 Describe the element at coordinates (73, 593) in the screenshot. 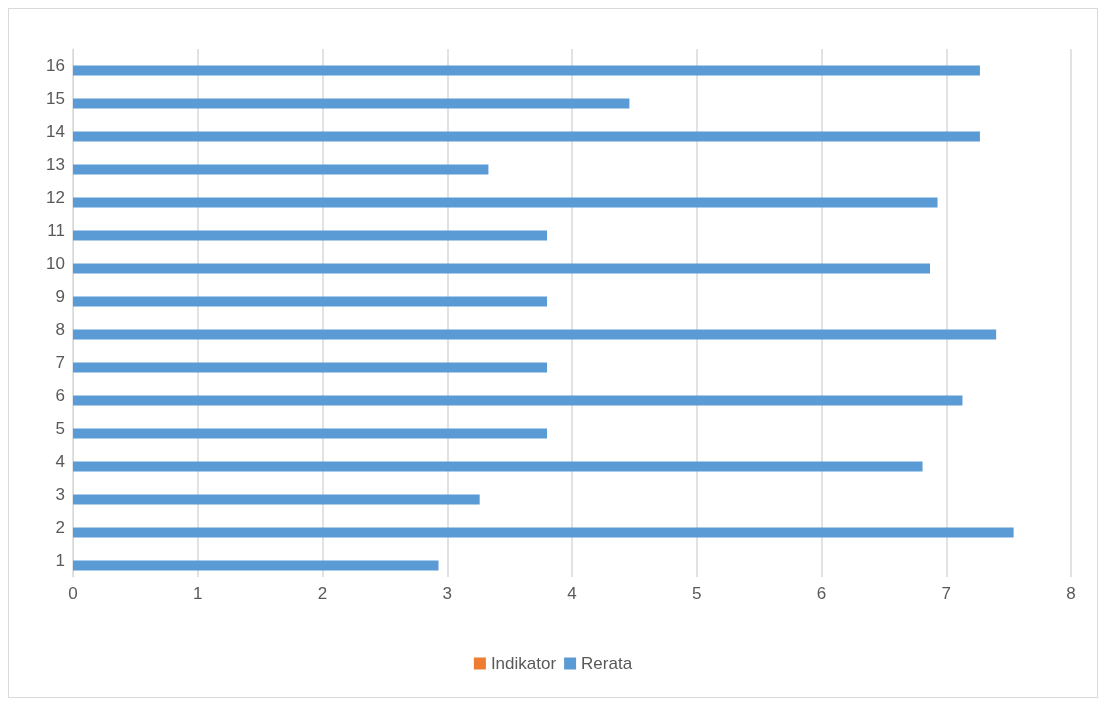

I see `x-tick-label: 0` at that location.